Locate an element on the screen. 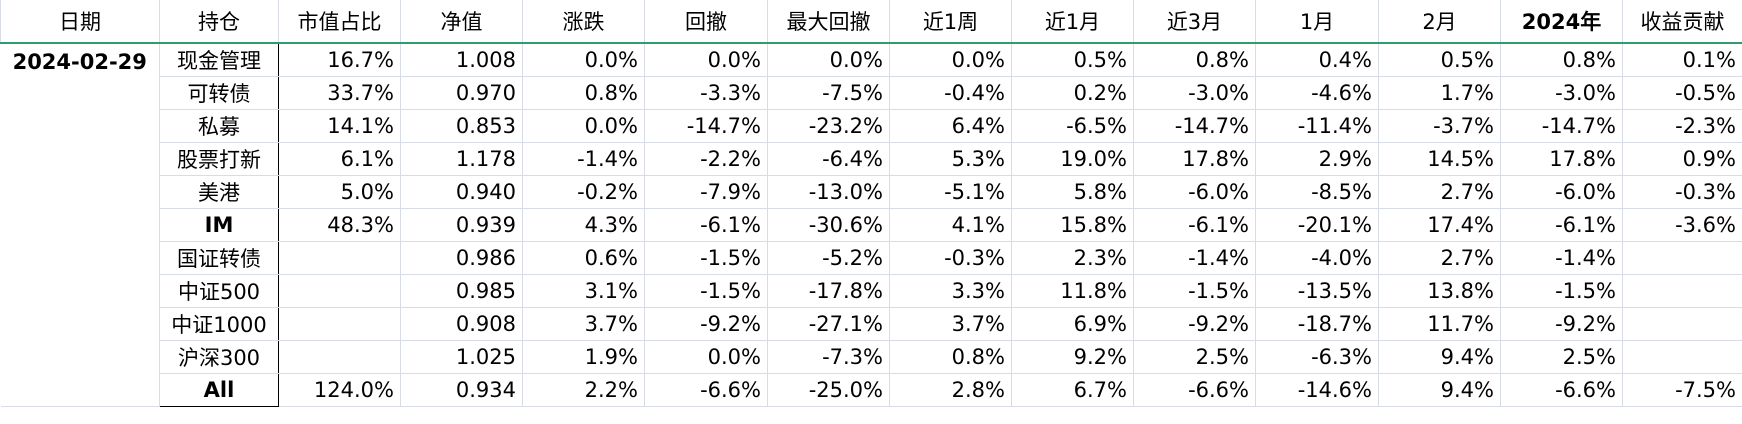 Image resolution: width=1742 pixels, height=424 pixels. value-cell: 2.7% is located at coordinates (1439, 192).